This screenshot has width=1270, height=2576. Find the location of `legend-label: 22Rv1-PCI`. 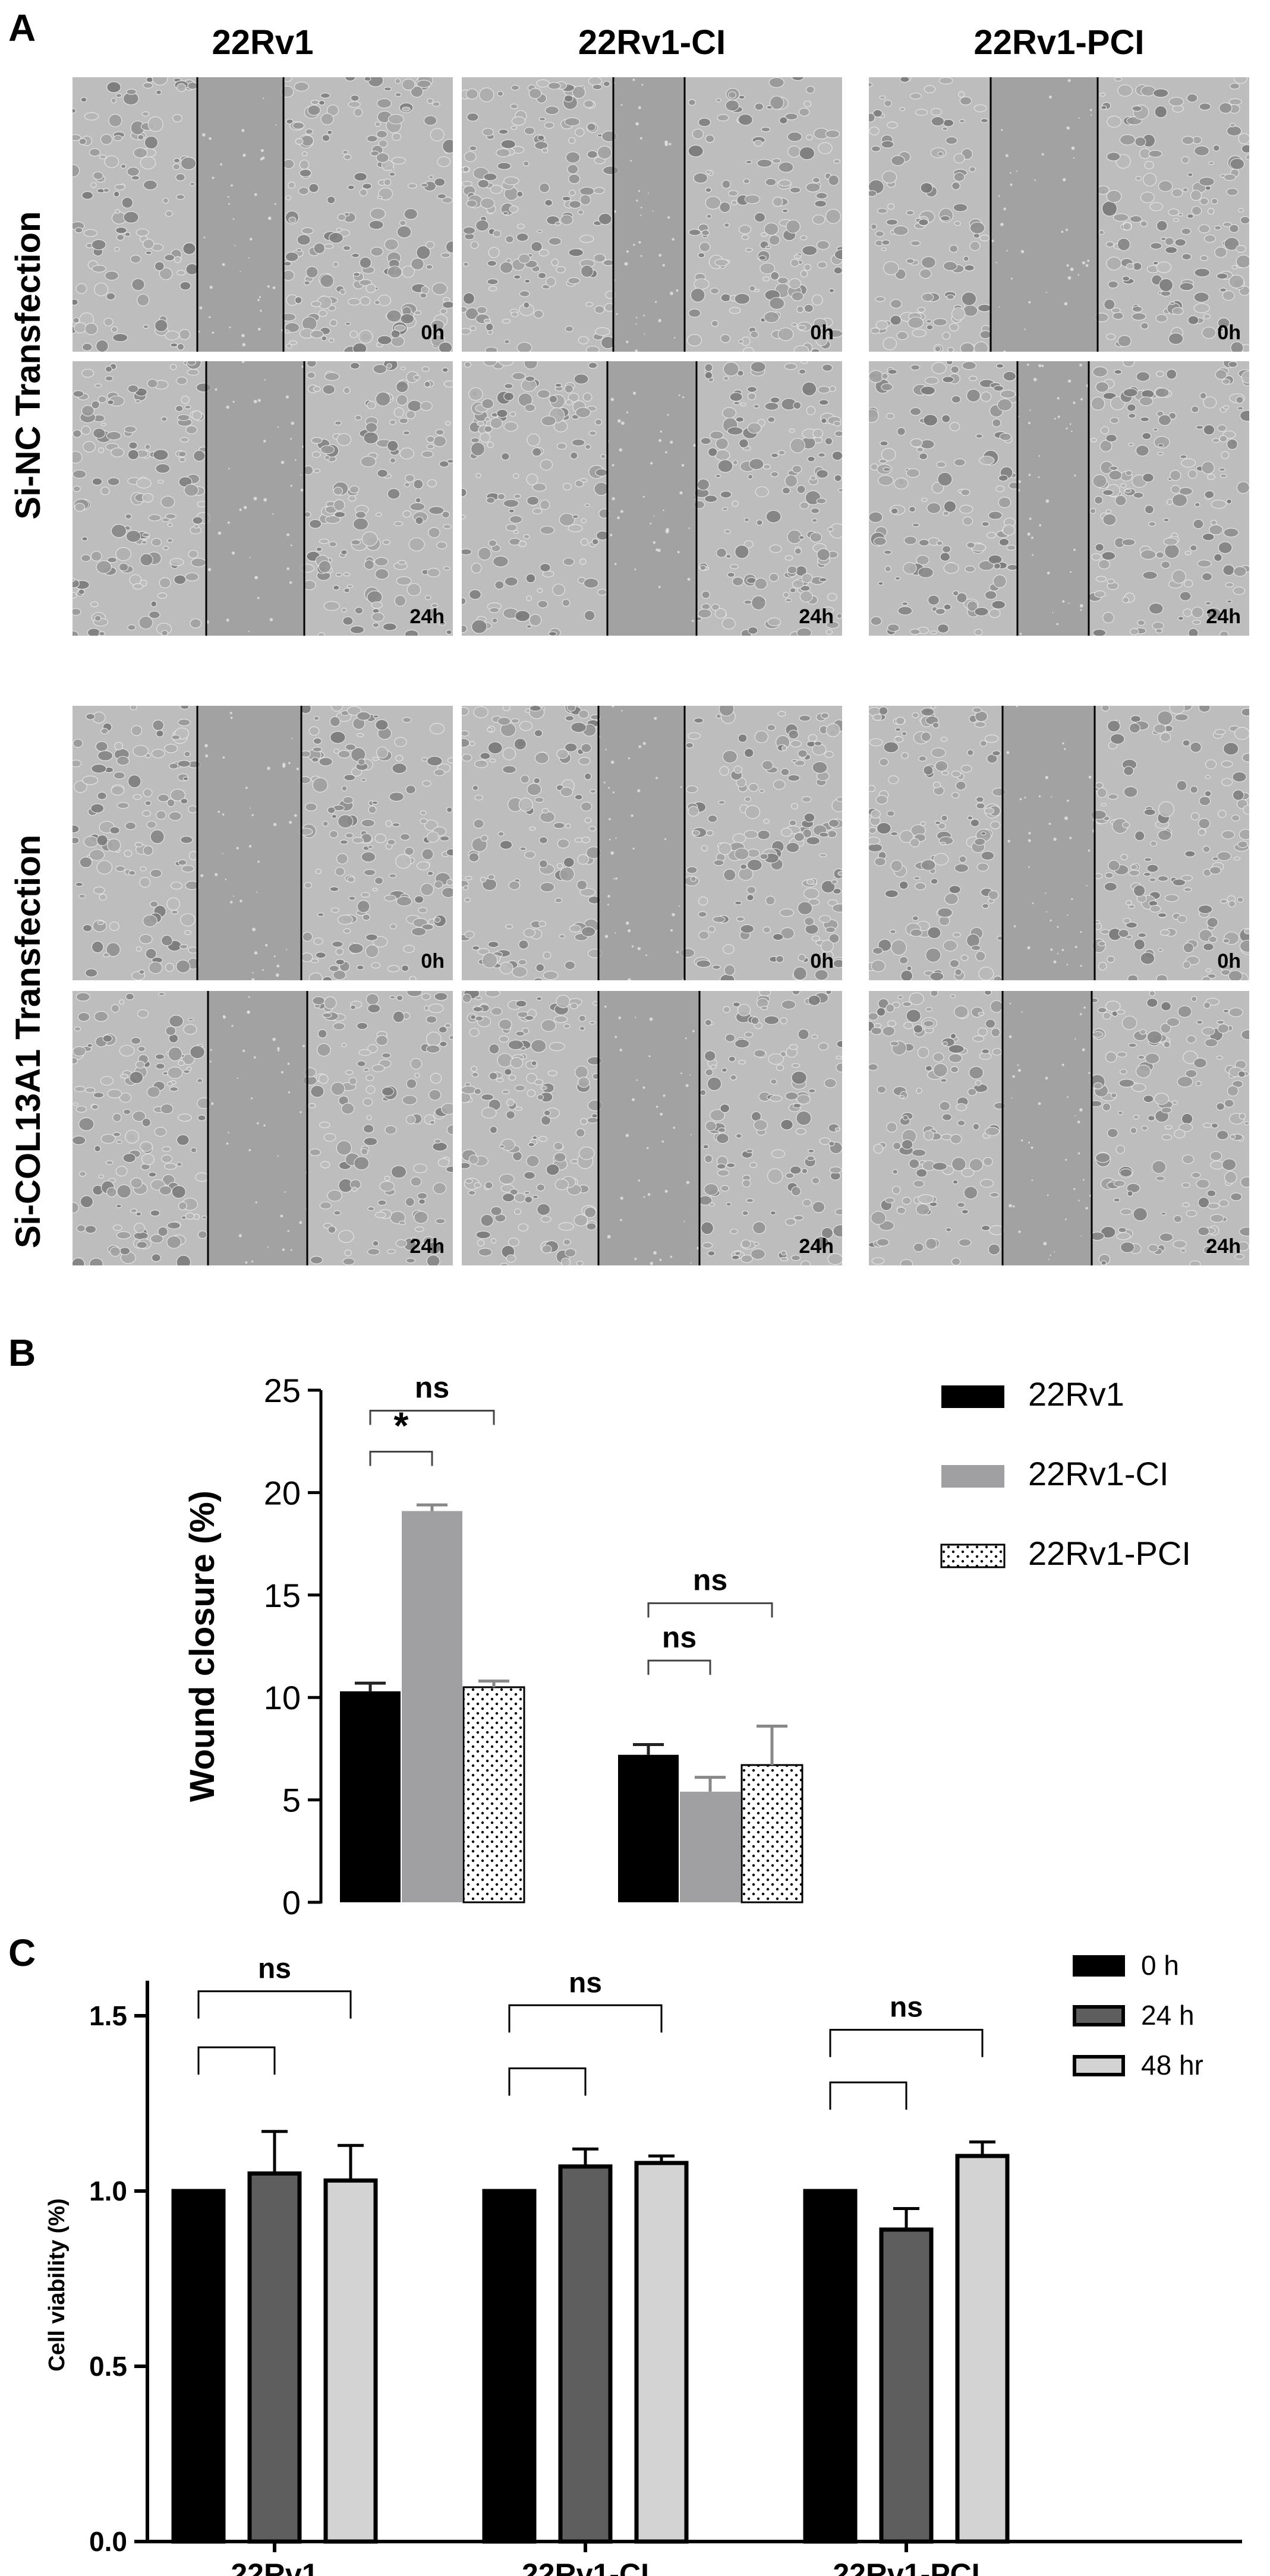

legend-label: 22Rv1-PCI is located at coordinates (1109, 1553).